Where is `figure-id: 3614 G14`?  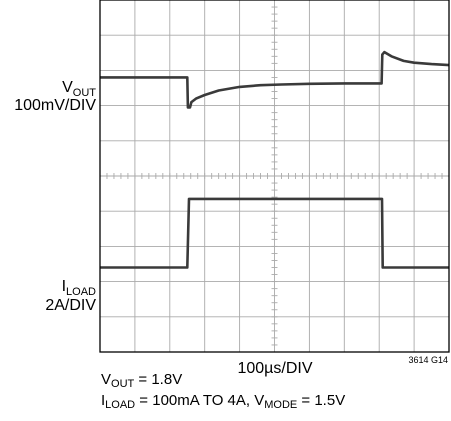 figure-id: 3614 G14 is located at coordinates (428, 360).